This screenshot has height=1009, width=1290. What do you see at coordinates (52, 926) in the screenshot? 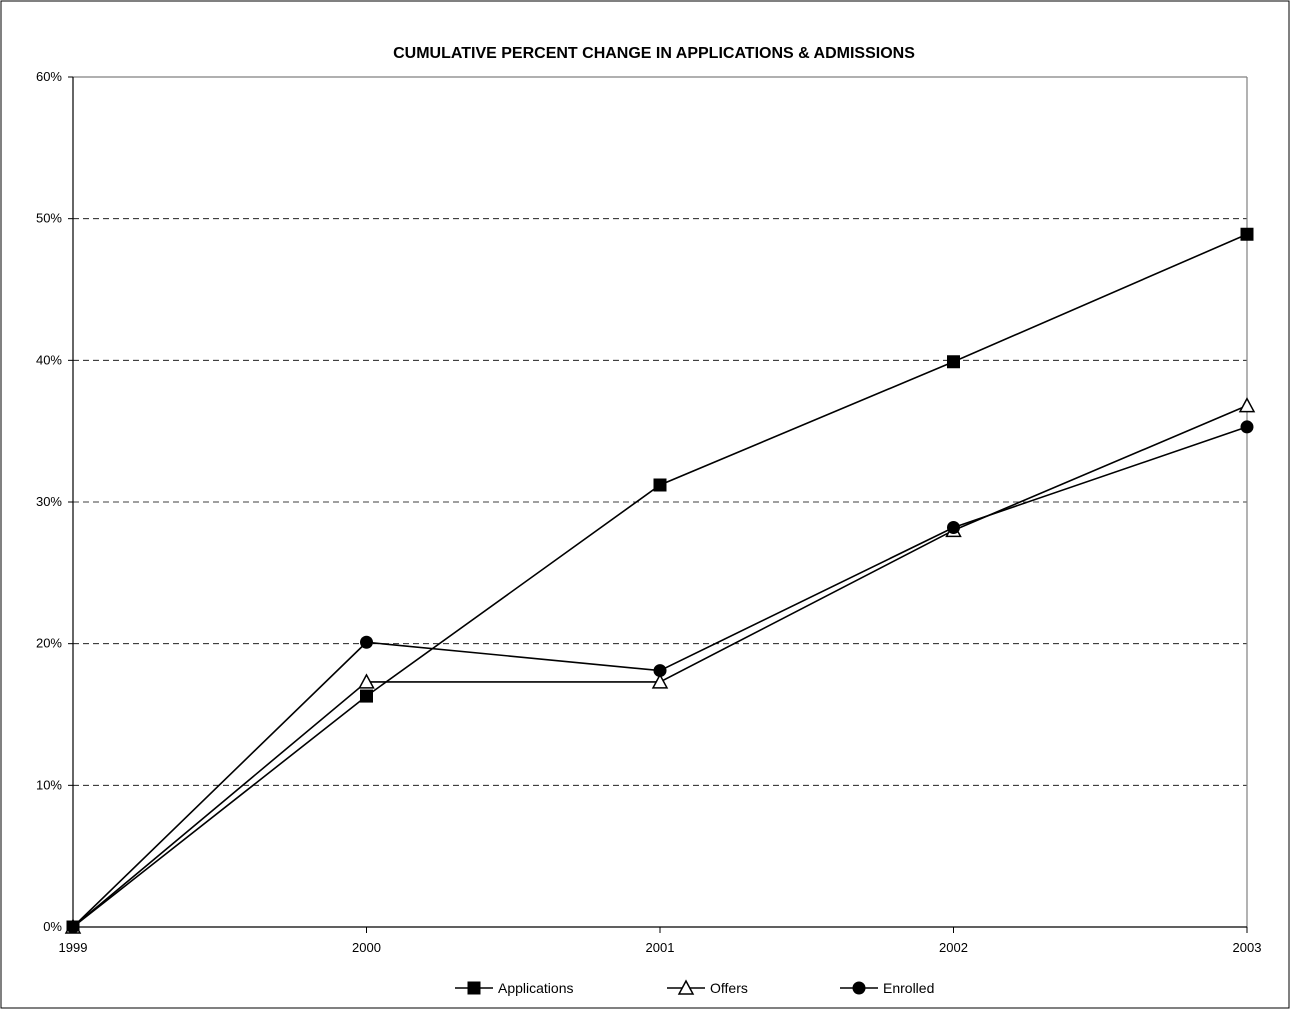
I see `y-tick-label: 0%` at bounding box center [52, 926].